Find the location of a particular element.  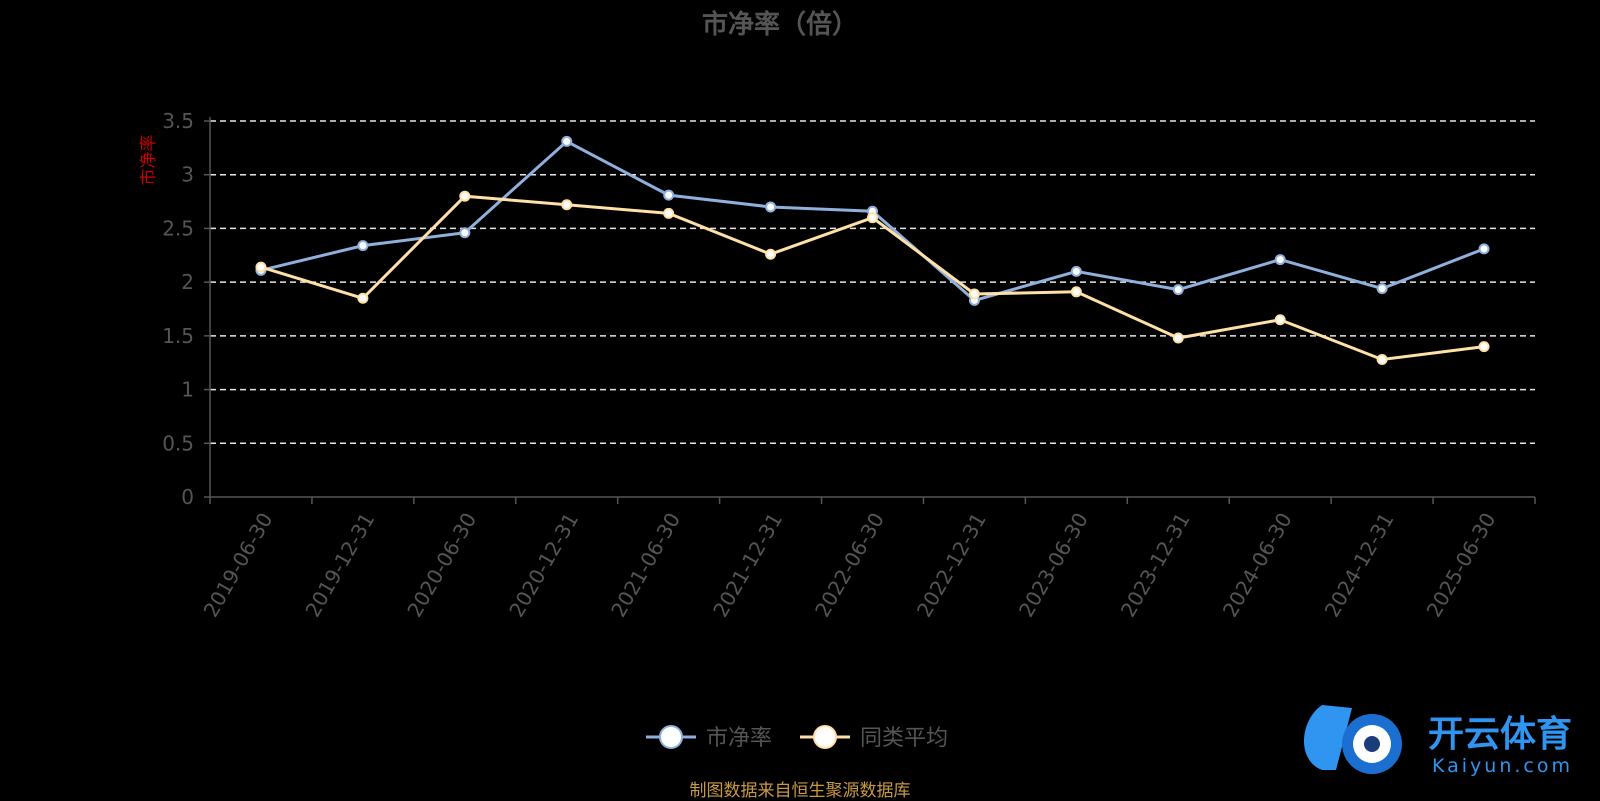

watermark-logo: 开云体育 Kaiyun.com is located at coordinates (1438, 741).